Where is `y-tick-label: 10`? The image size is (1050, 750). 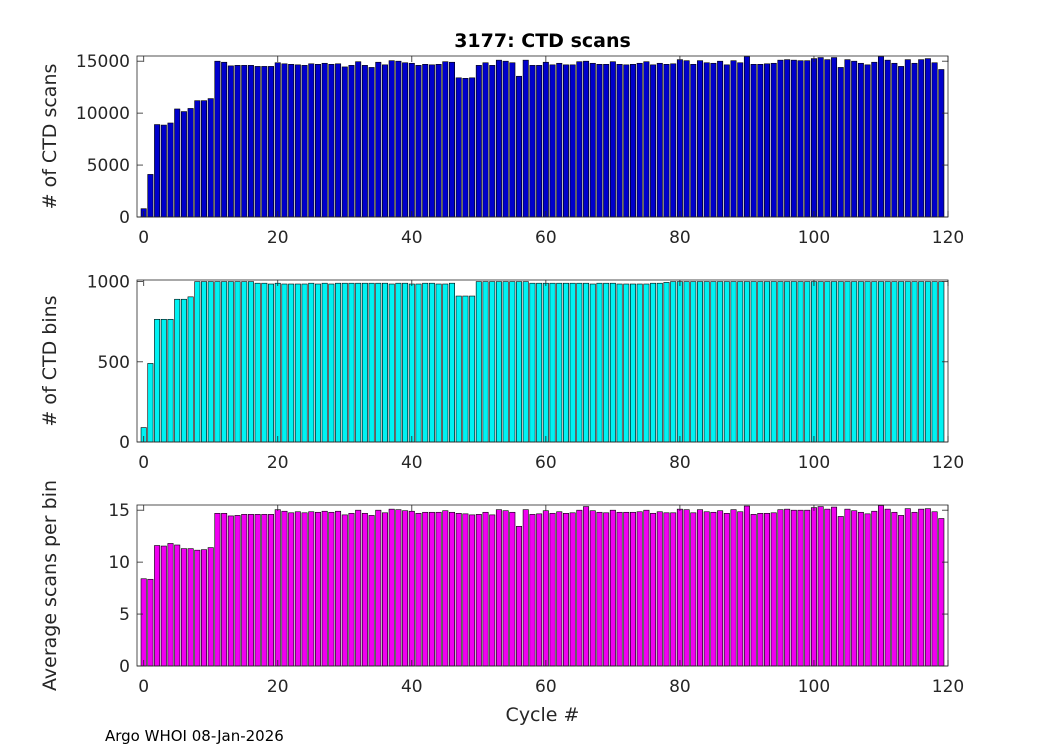
y-tick-label: 10 is located at coordinates (119, 563).